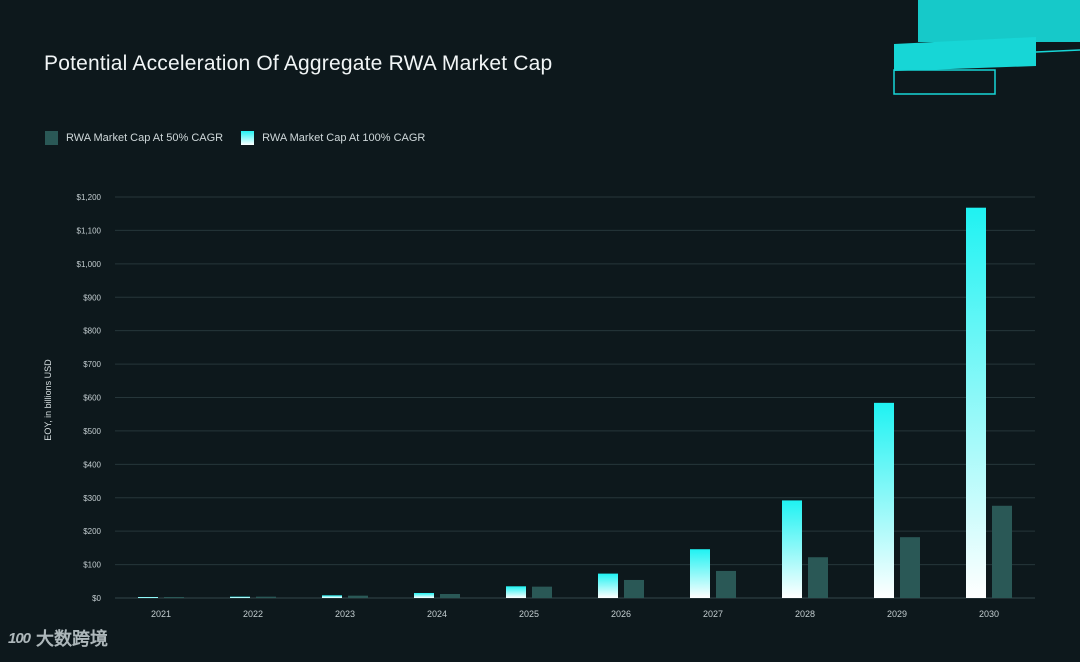 The image size is (1080, 662). What do you see at coordinates (161, 614) in the screenshot?
I see `x-tick-label: 2021` at bounding box center [161, 614].